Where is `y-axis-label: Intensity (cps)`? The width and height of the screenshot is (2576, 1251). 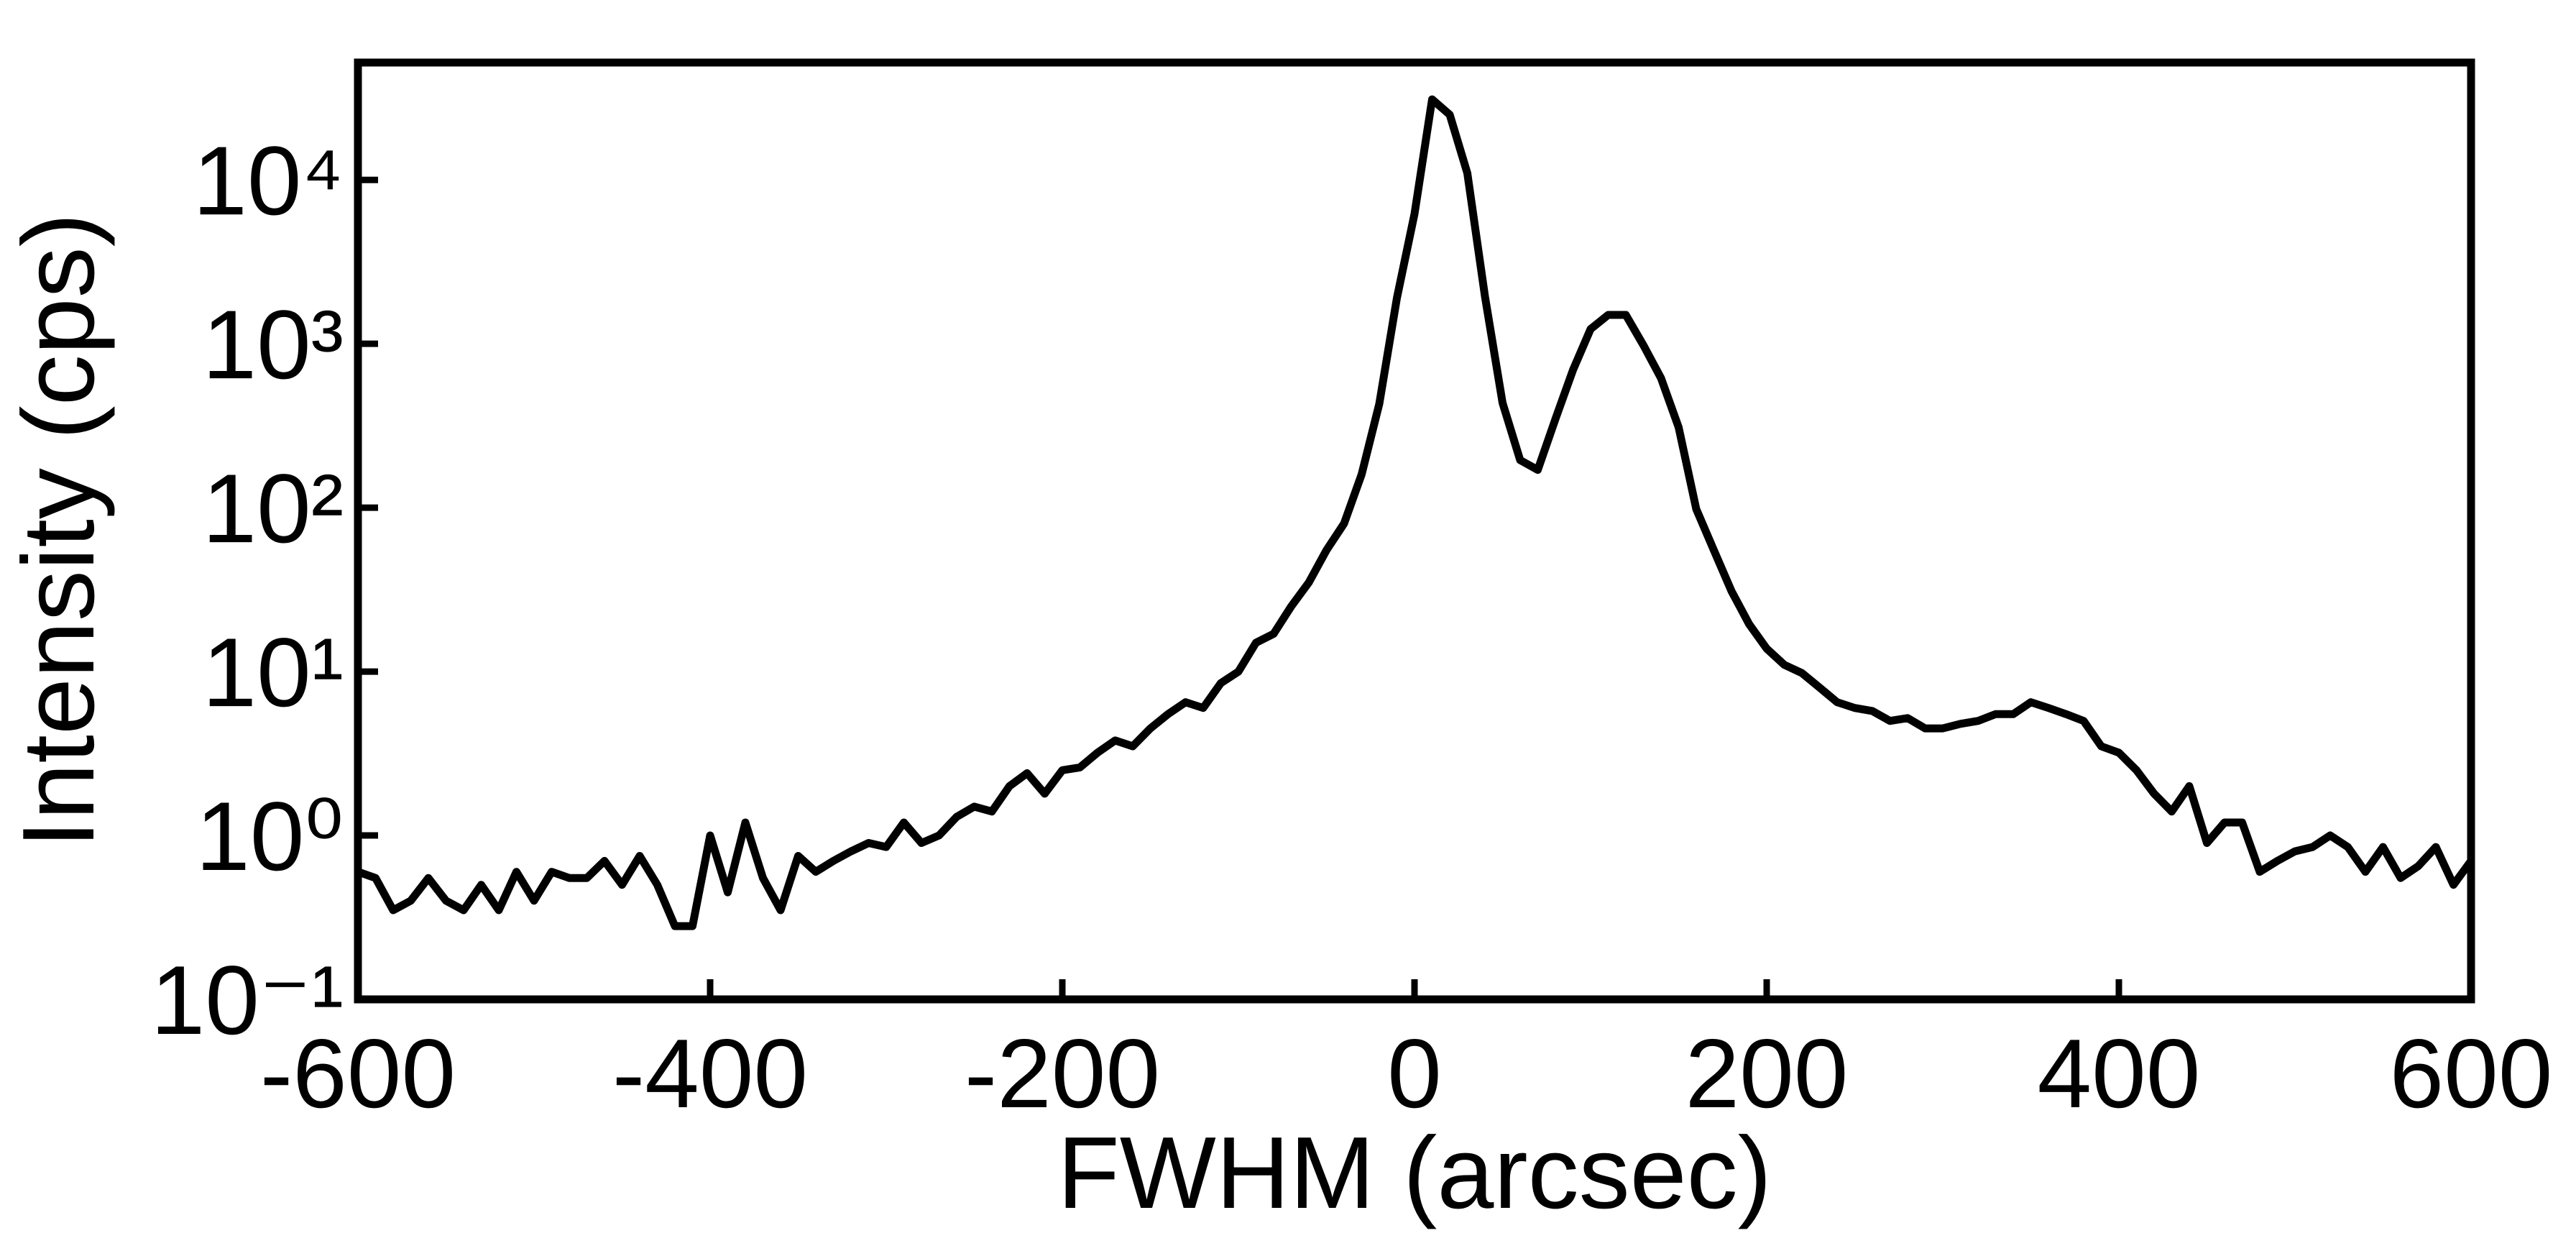 y-axis-label: Intensity (cps) is located at coordinates (58, 530).